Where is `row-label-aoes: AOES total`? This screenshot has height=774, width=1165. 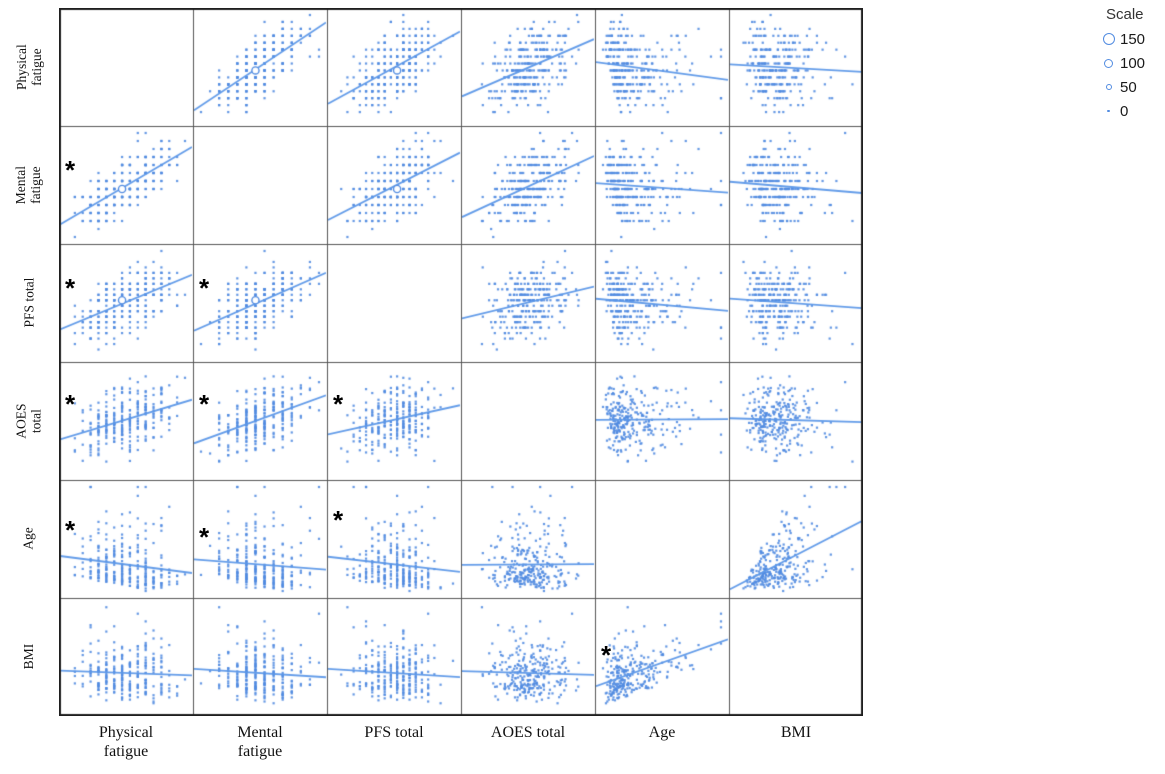
row-label-aoes: AOES total is located at coordinates (28, 421).